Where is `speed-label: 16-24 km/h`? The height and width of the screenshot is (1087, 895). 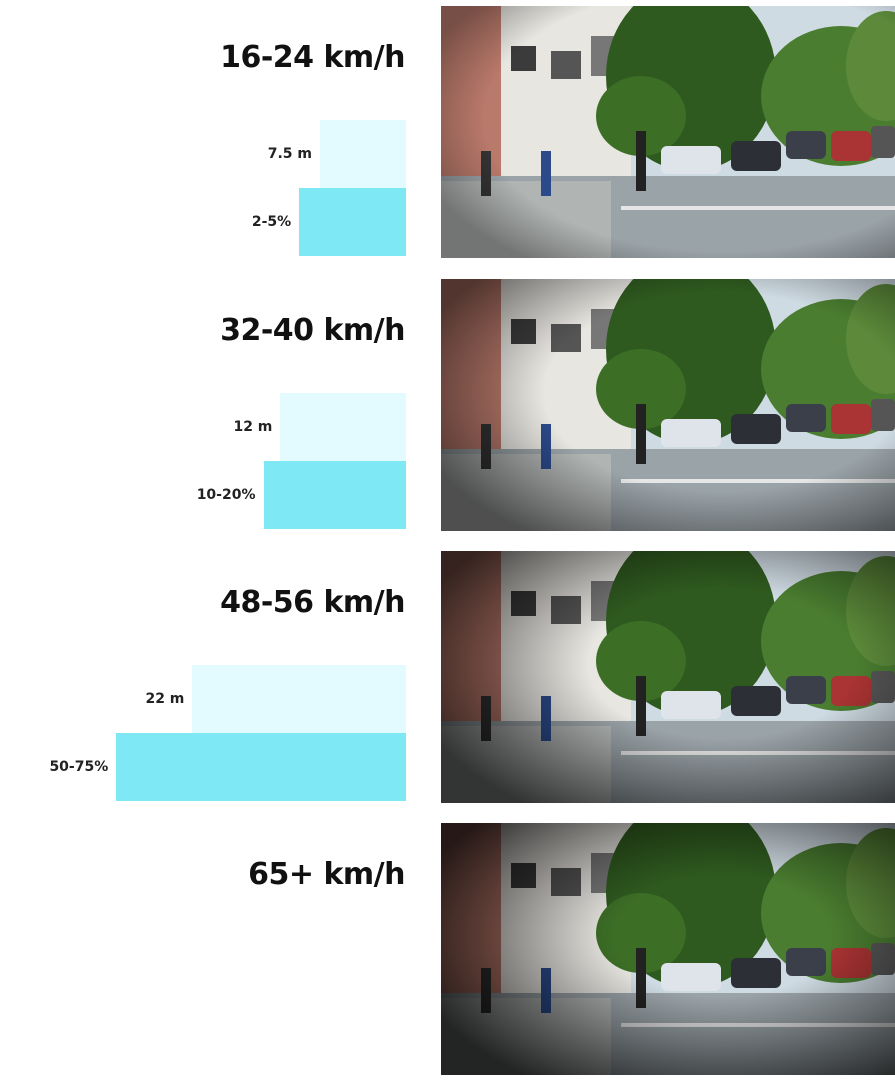
speed-label: 16-24 km/h is located at coordinates (312, 57).